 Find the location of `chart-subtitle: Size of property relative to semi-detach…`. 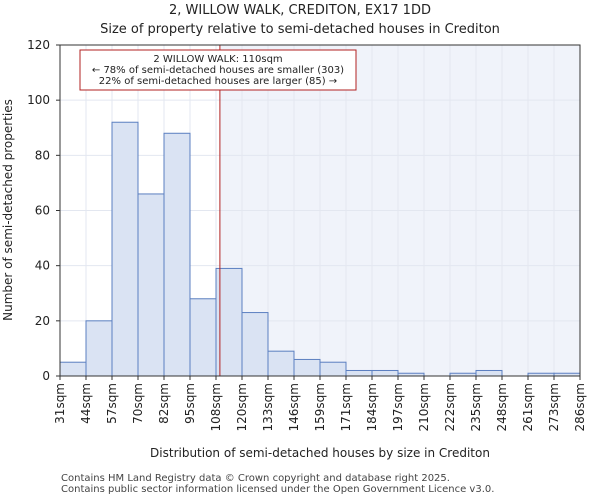

chart-subtitle: Size of property relative to semi-detach… is located at coordinates (300, 29).